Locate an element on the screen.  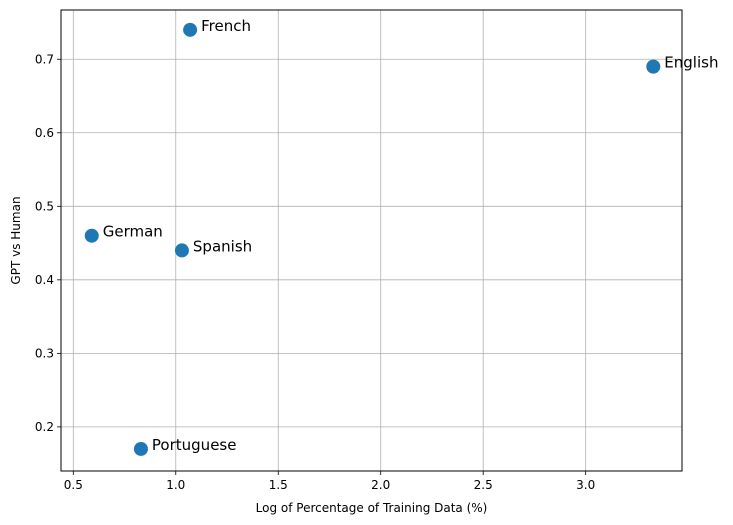
data-point-label: Spanish is located at coordinates (222, 246).